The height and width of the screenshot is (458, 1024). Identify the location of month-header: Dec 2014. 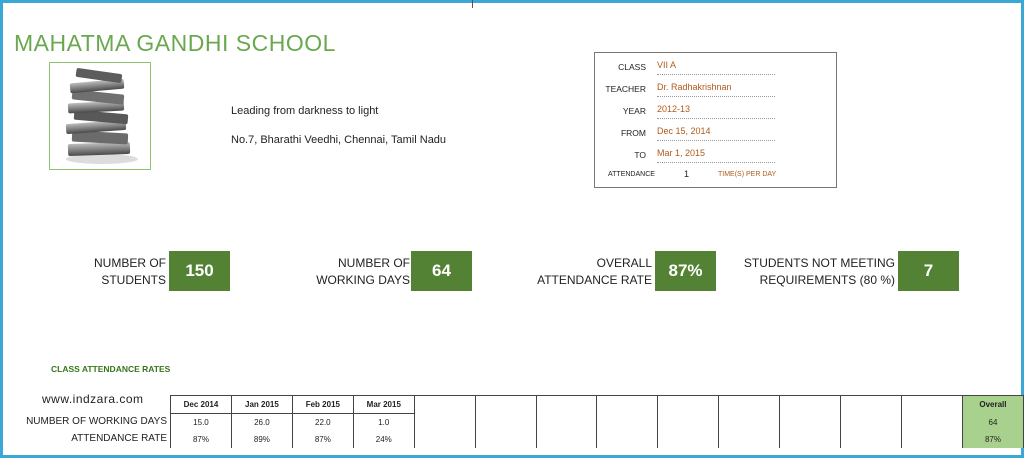
(201, 404).